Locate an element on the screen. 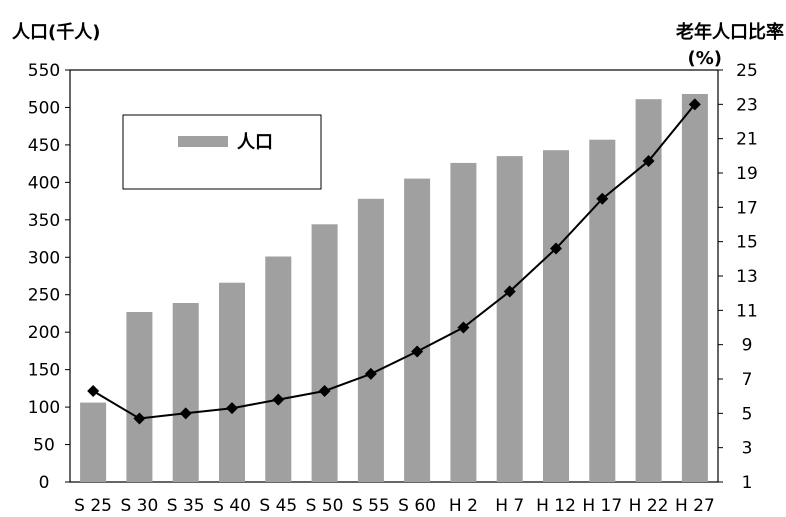 This screenshot has height=517, width=786. legend: 人口 is located at coordinates (222, 152).